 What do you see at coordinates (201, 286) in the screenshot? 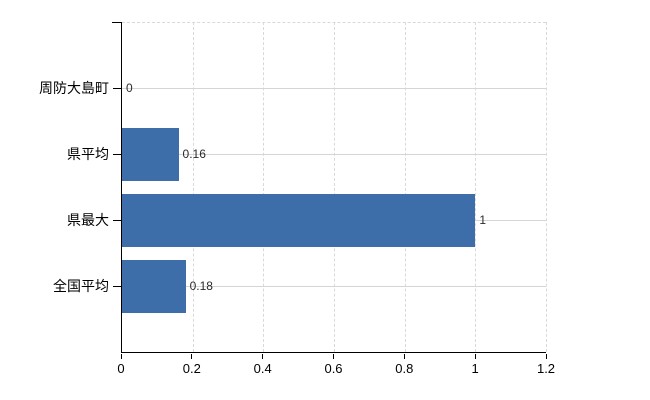
I see `value-label: 0.18` at bounding box center [201, 286].